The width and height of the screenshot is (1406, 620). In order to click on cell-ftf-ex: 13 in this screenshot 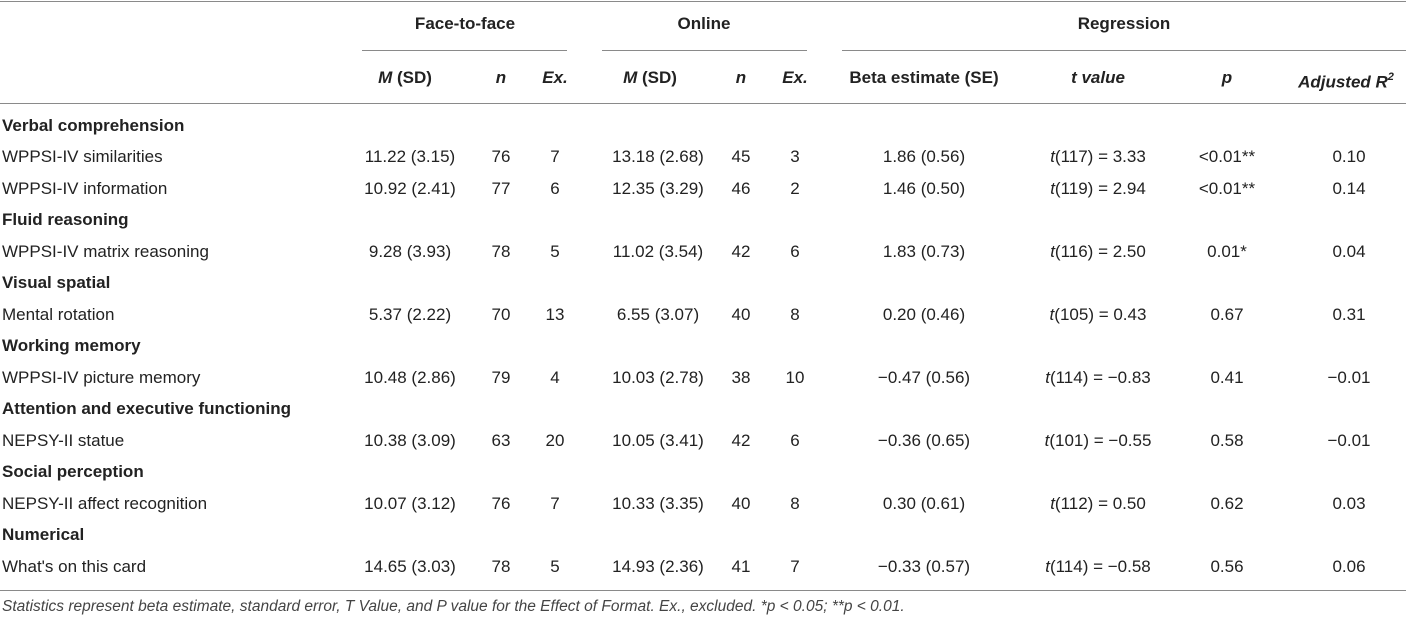, I will do `click(555, 314)`.